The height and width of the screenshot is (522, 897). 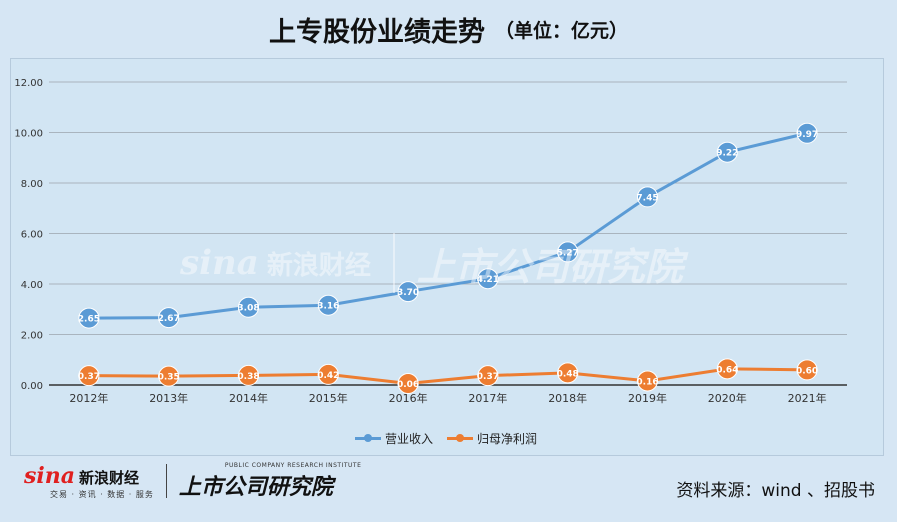 I want to click on sina-wordmark: sina, so click(x=49, y=475).